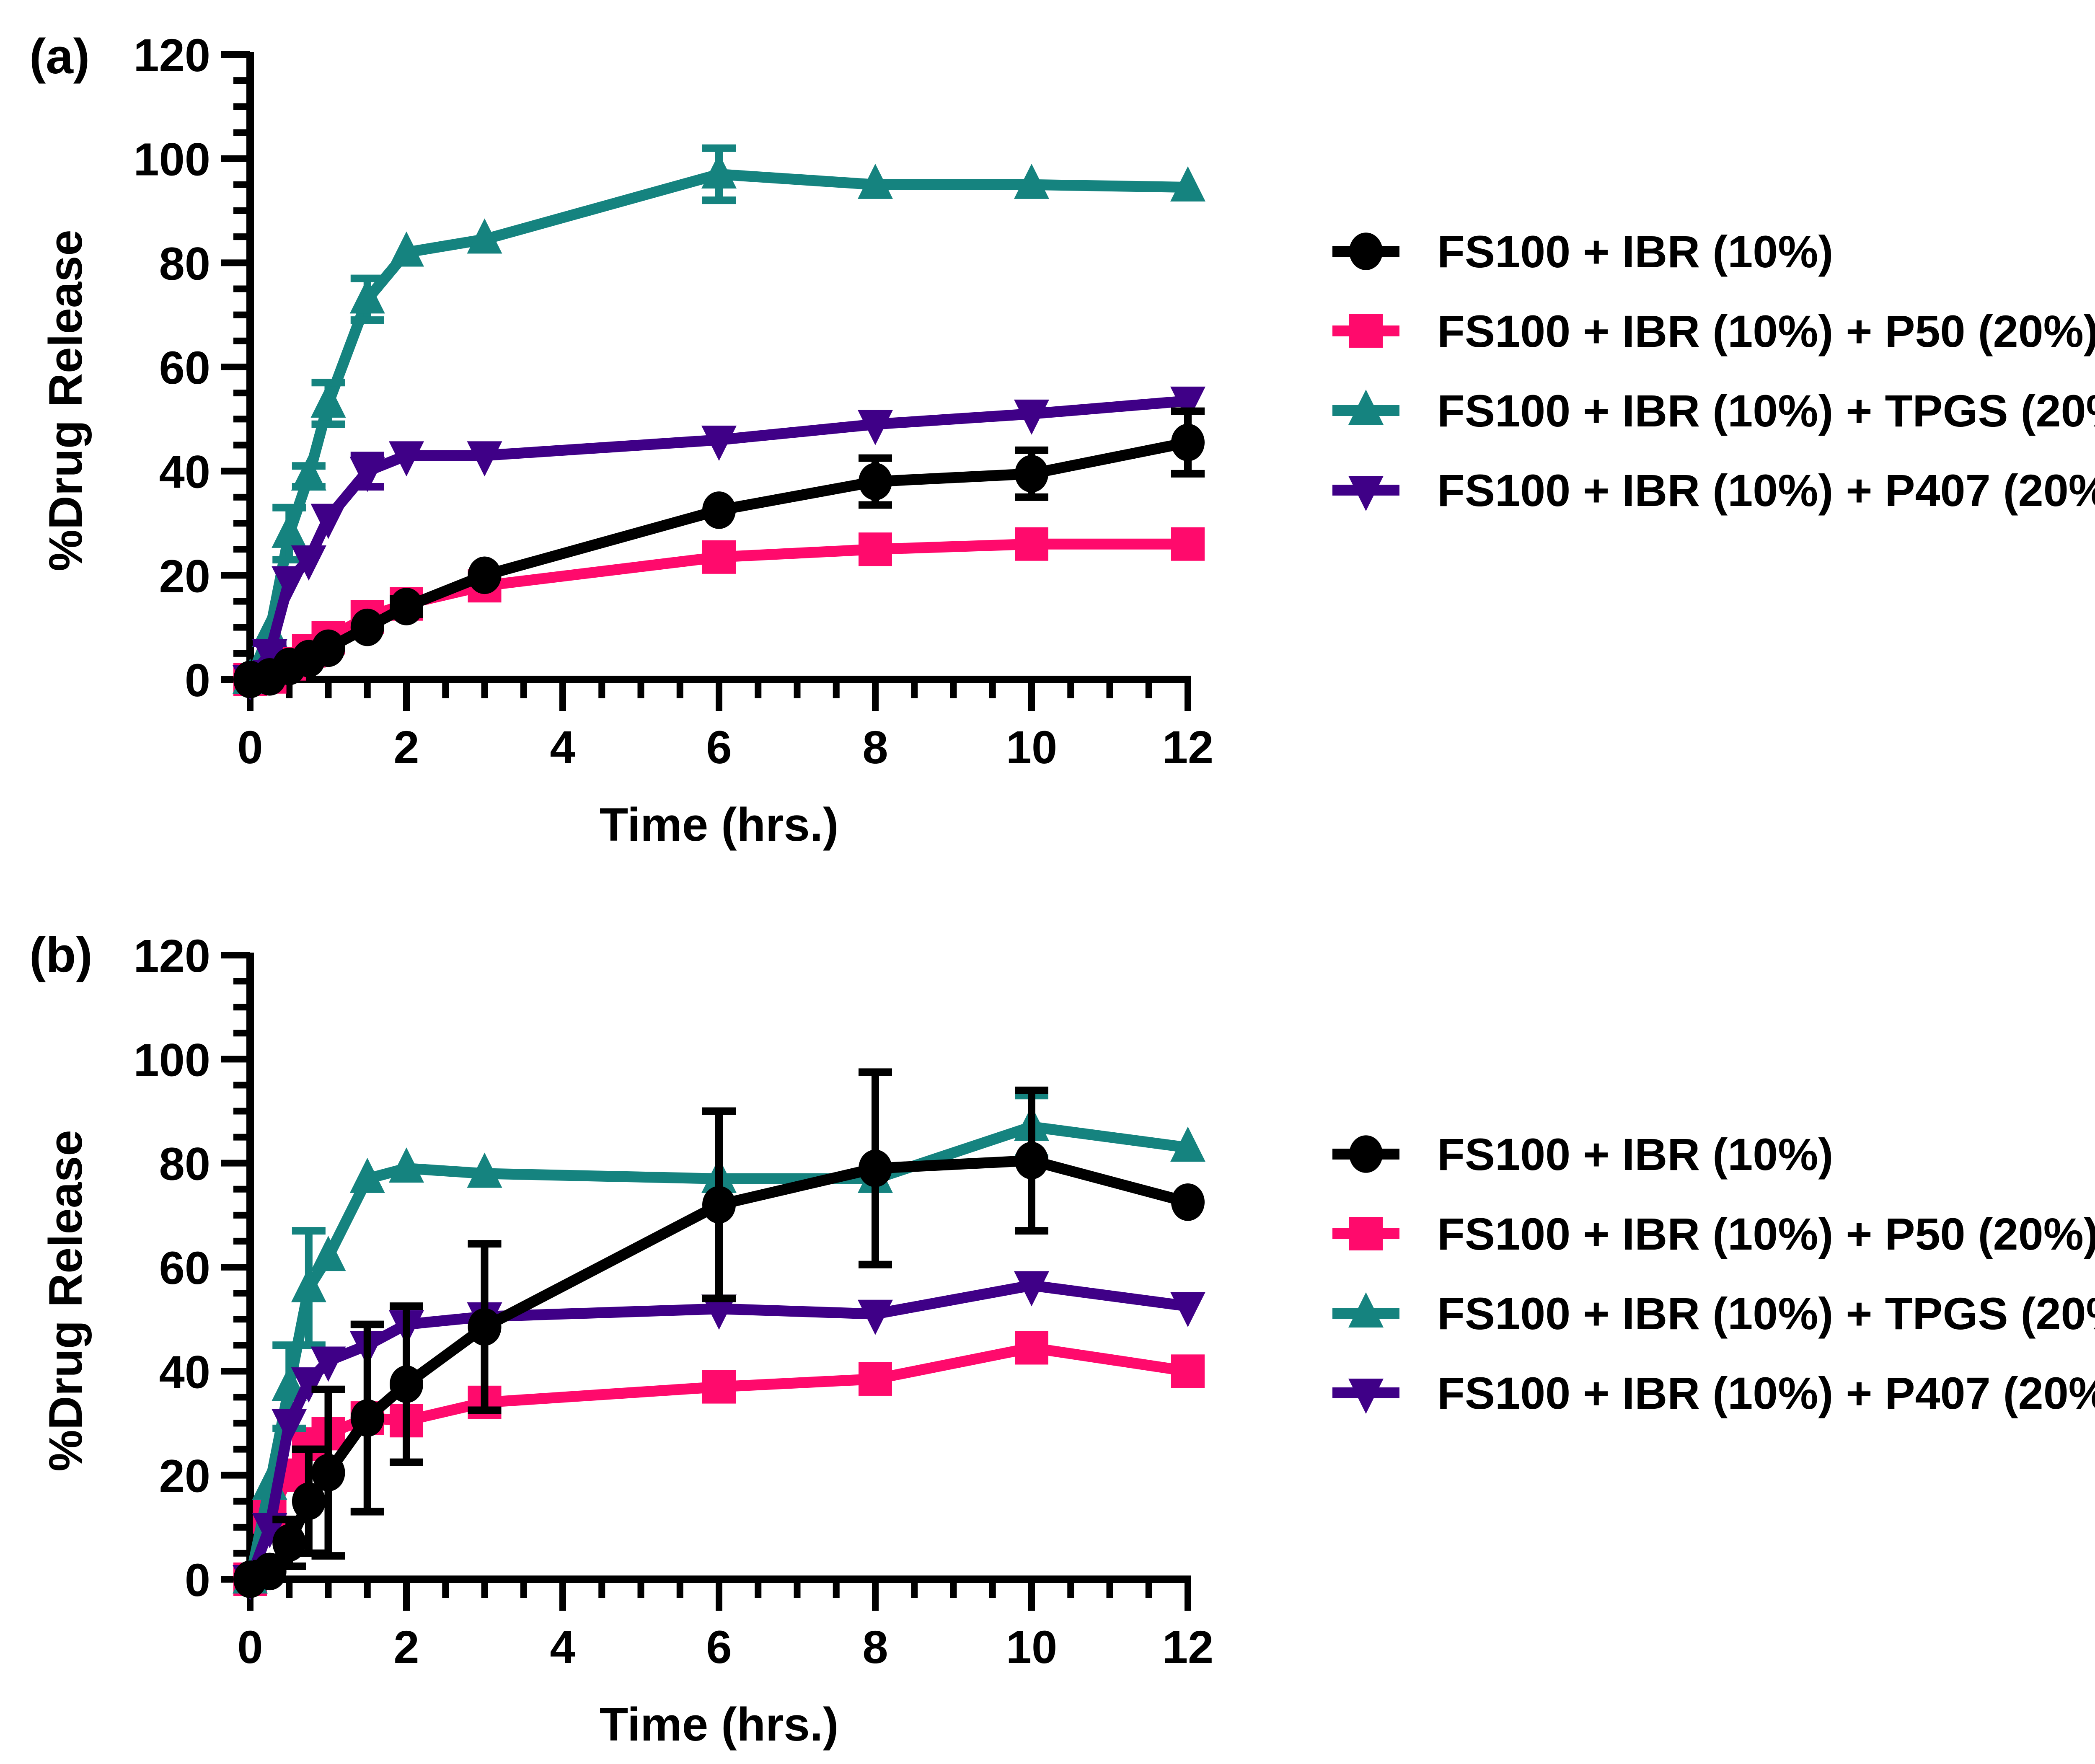 This screenshot has width=2095, height=1764. Describe the element at coordinates (61, 955) in the screenshot. I see `panel-b-label: (b)` at that location.